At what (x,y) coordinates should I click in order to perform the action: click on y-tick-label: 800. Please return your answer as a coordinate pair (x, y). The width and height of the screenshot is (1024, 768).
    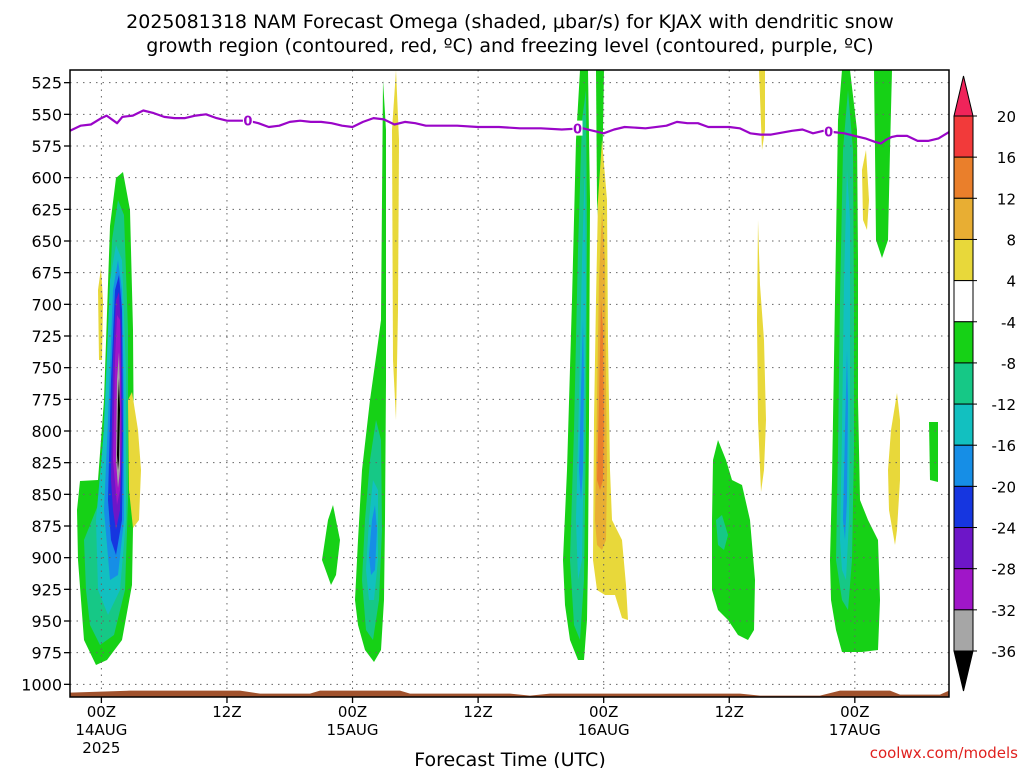
    Looking at the image, I should click on (46, 431).